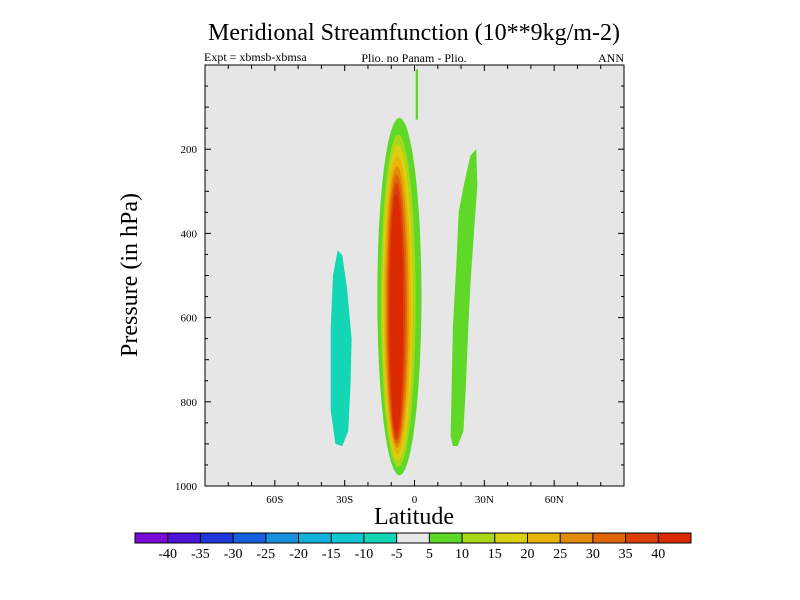  Describe the element at coordinates (186, 487) in the screenshot. I see `y-tick-label: 1000` at that location.